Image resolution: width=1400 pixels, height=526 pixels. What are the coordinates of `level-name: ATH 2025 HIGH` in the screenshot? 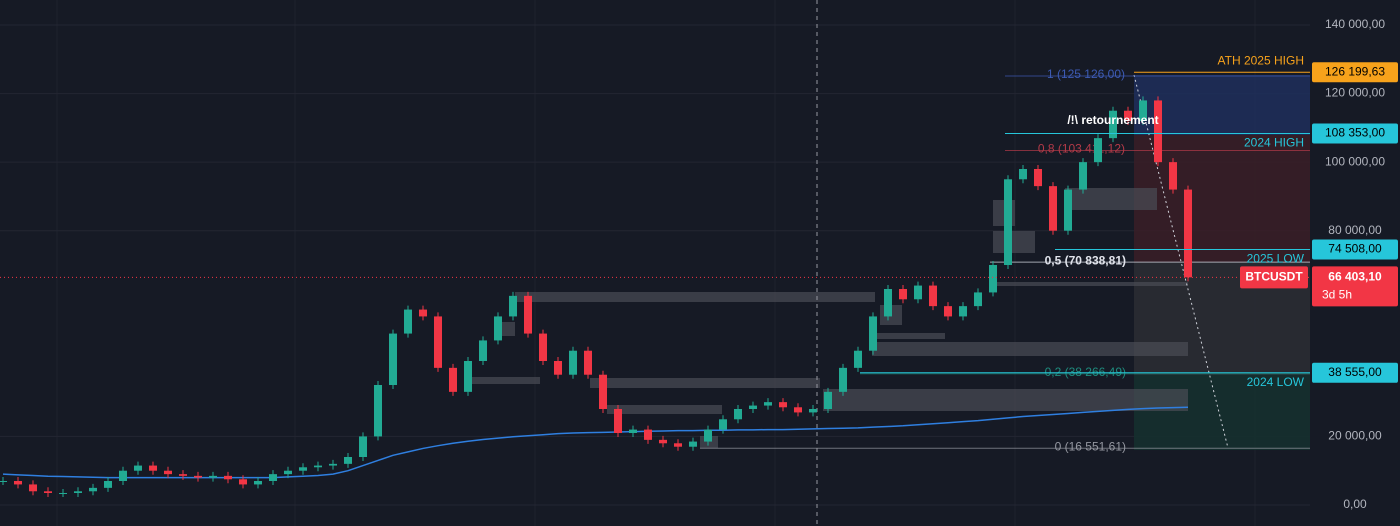 It's located at (1261, 60).